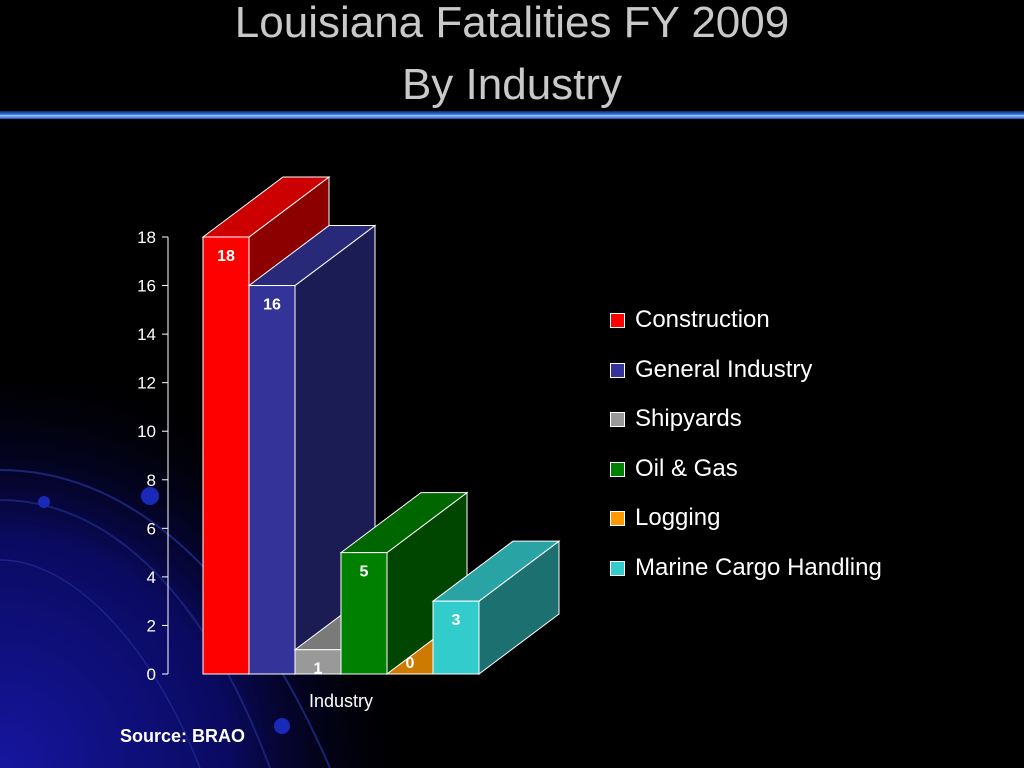  What do you see at coordinates (702, 319) in the screenshot?
I see `legend-label: Construction` at bounding box center [702, 319].